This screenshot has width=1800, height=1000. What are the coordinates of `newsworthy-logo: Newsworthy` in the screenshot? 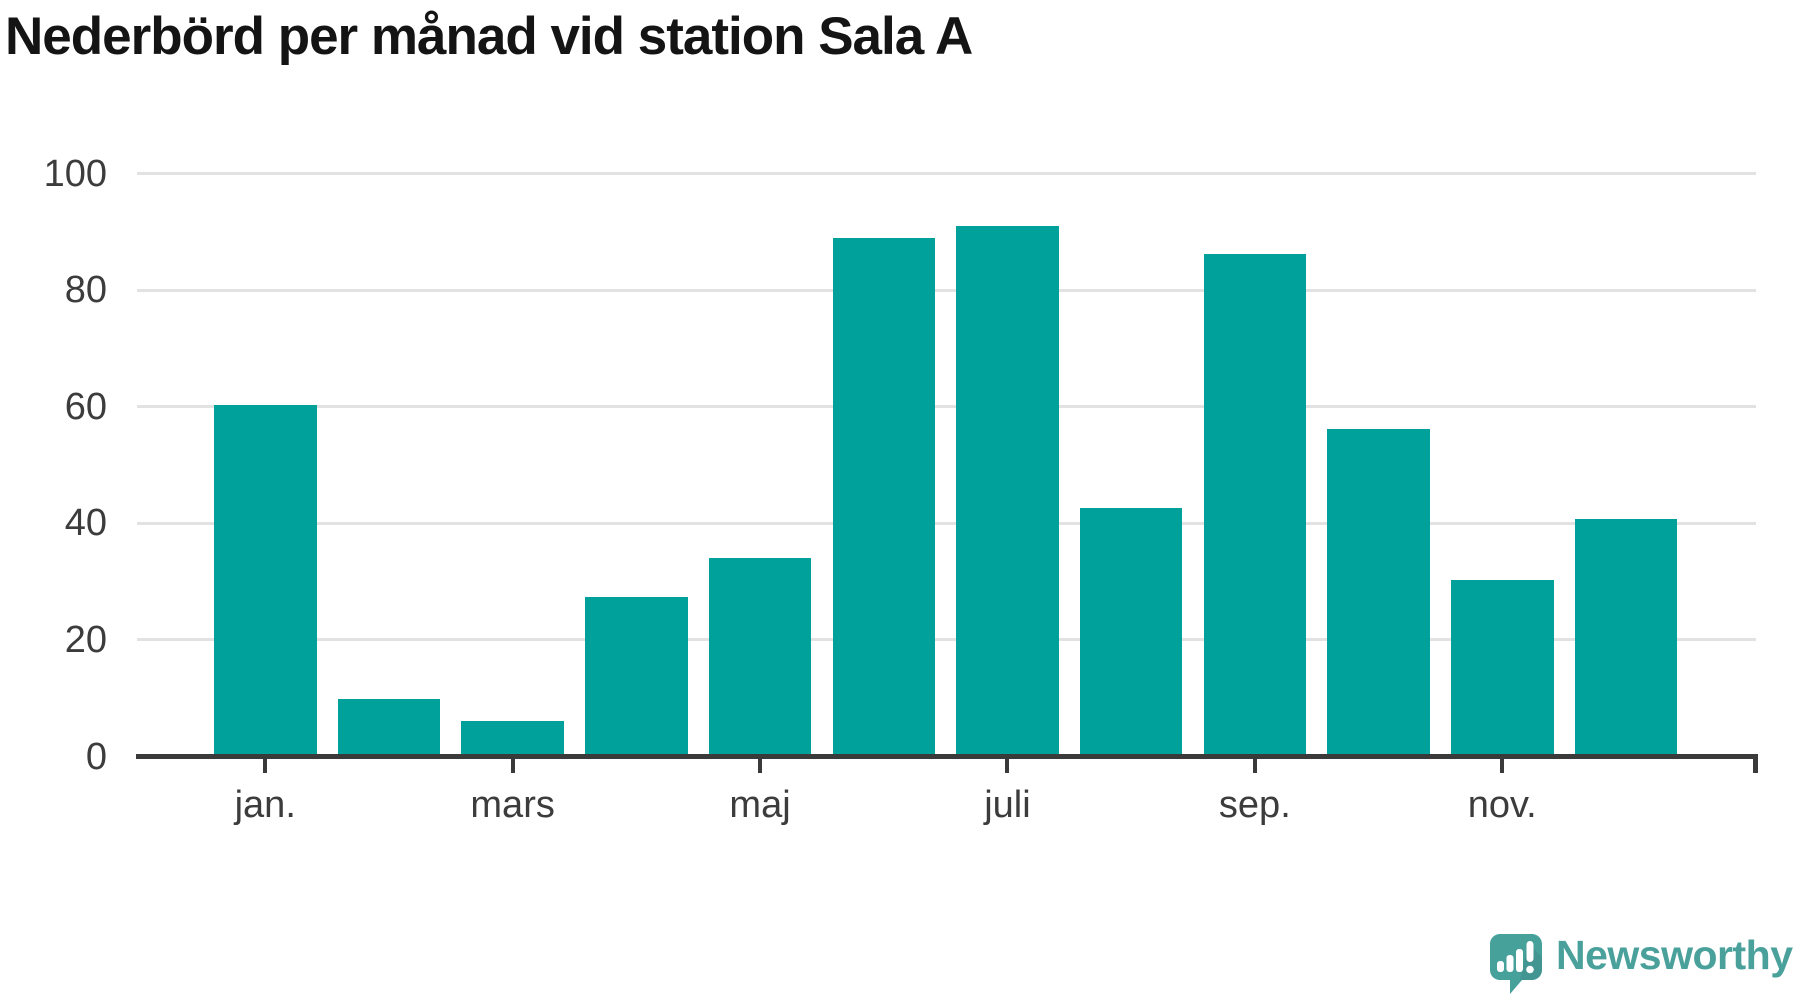 It's located at (1641, 964).